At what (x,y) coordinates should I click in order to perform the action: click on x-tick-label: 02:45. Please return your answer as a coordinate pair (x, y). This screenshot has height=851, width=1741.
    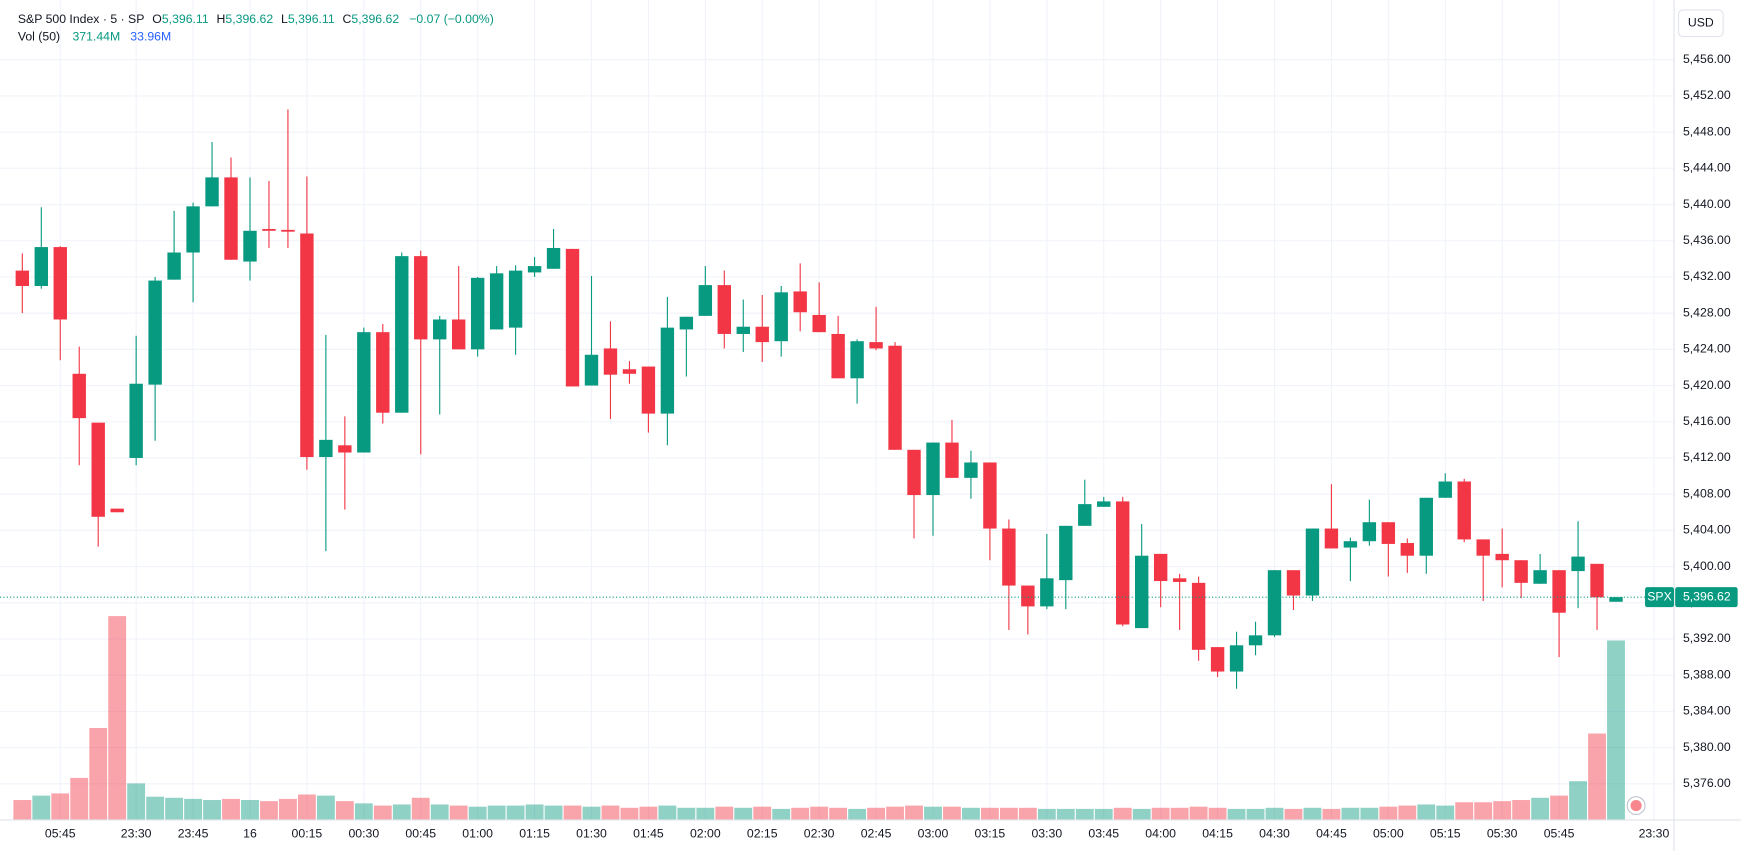
    Looking at the image, I should click on (876, 834).